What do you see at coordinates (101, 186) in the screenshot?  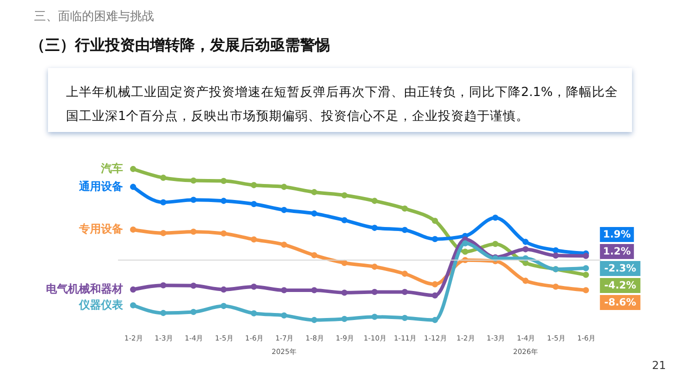 I see `series-label: 通用设备` at bounding box center [101, 186].